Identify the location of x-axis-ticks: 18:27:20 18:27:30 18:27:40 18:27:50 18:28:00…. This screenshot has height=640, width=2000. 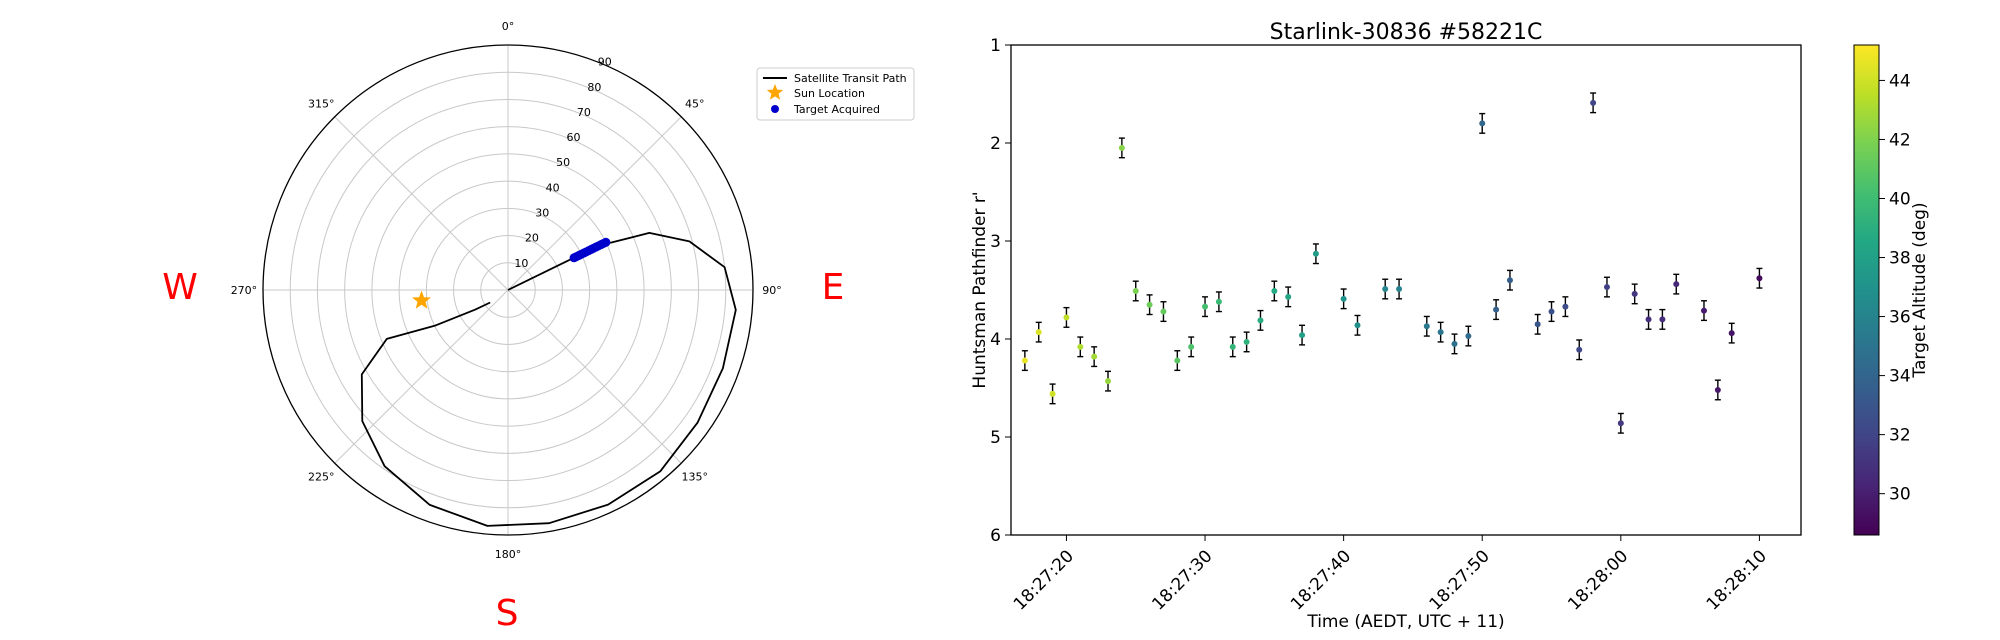
(1390, 575).